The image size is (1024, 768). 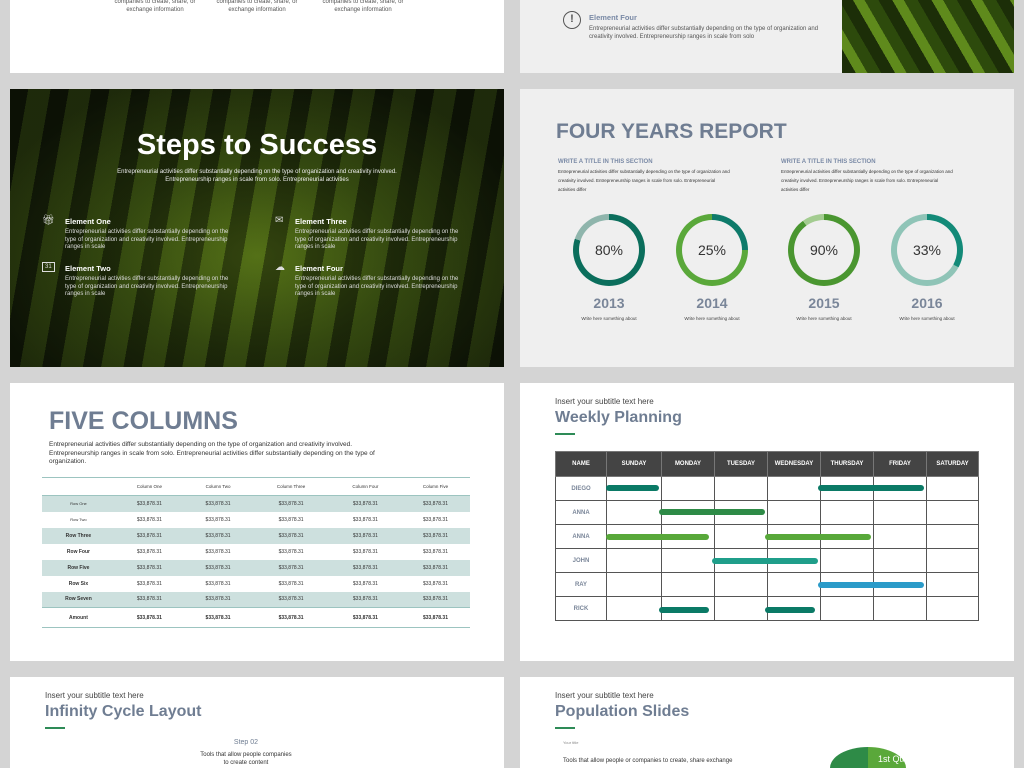 I want to click on section-title: WRITE A TITLE IN THIS SECTION, so click(x=828, y=162).